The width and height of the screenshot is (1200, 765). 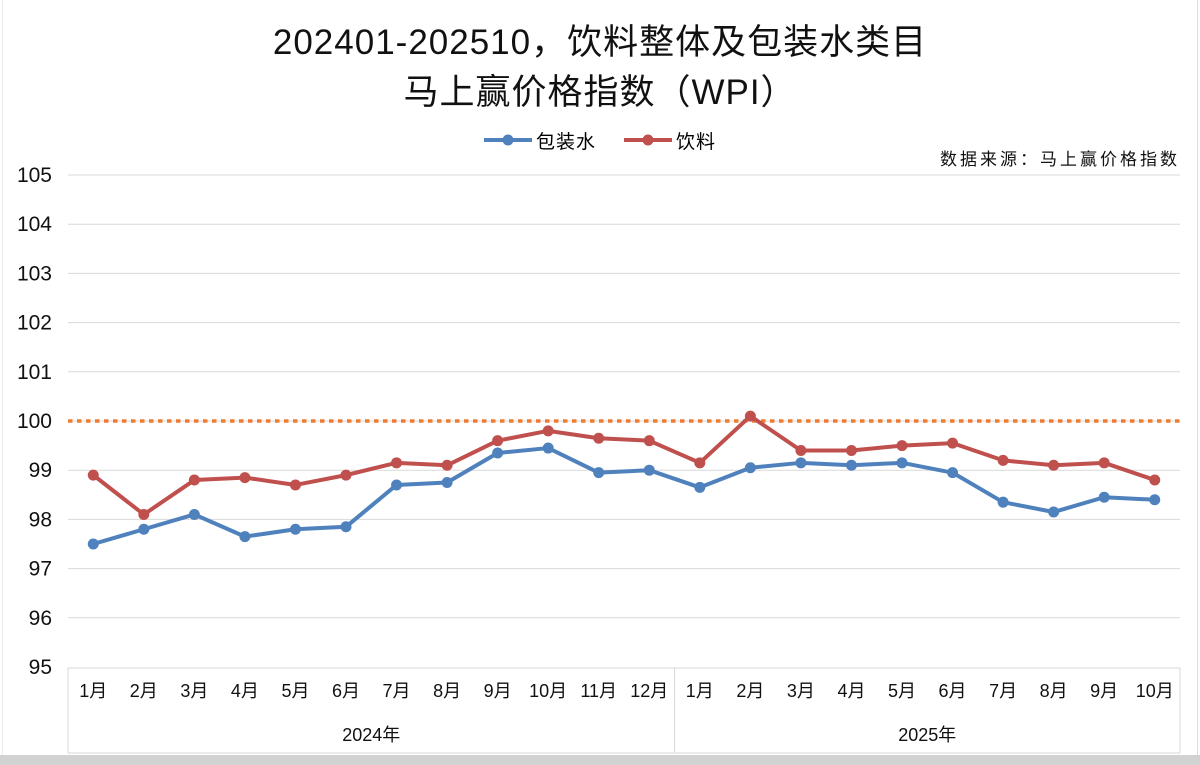 What do you see at coordinates (696, 142) in the screenshot?
I see `legend-label-beverage: 饮料` at bounding box center [696, 142].